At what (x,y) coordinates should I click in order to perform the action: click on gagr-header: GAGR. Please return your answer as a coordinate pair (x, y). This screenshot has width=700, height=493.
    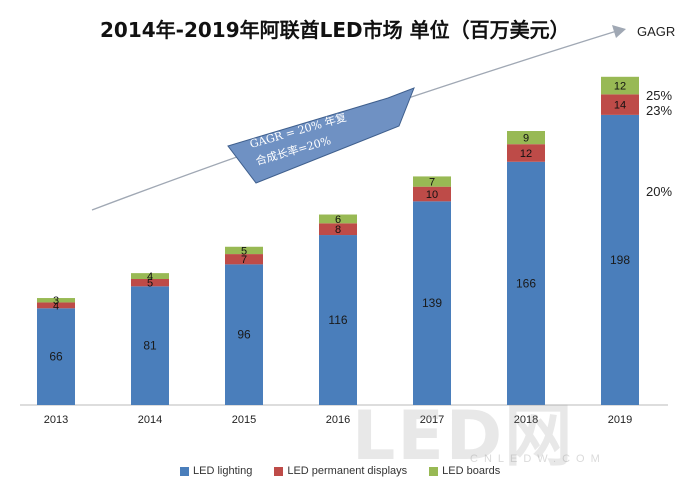
    Looking at the image, I should click on (656, 31).